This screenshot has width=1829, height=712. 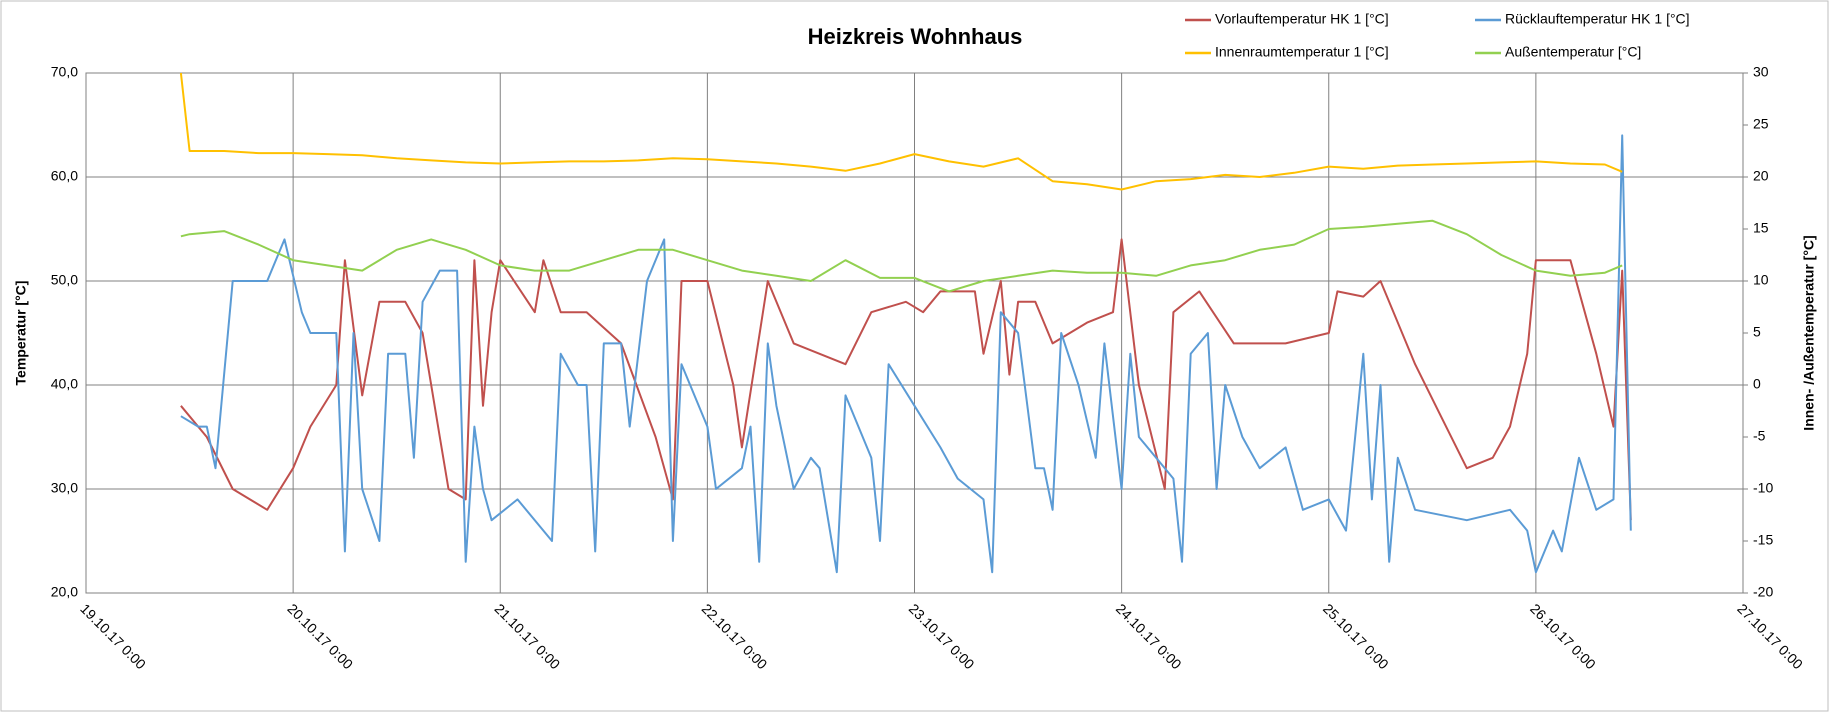 I want to click on y-tick-label: 20,0, so click(x=64, y=592).